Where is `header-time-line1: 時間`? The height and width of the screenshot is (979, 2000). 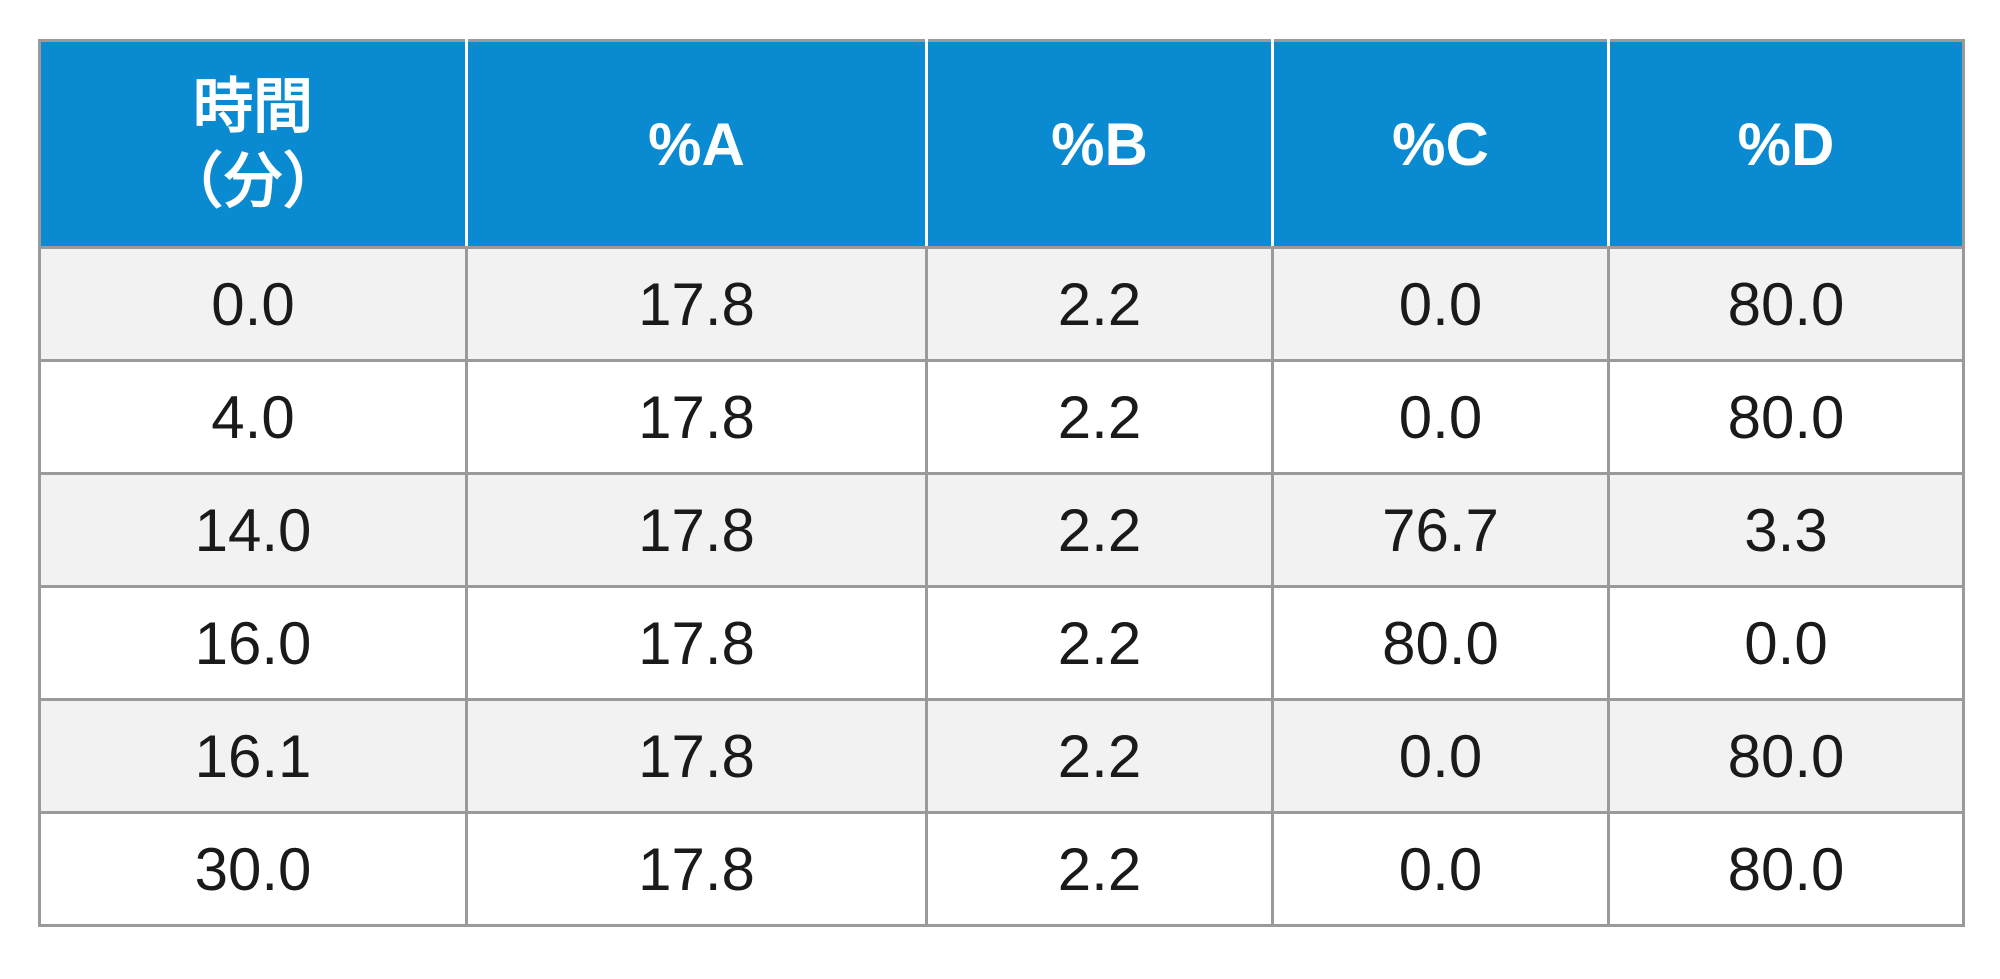 header-time-line1: 時間 is located at coordinates (253, 106).